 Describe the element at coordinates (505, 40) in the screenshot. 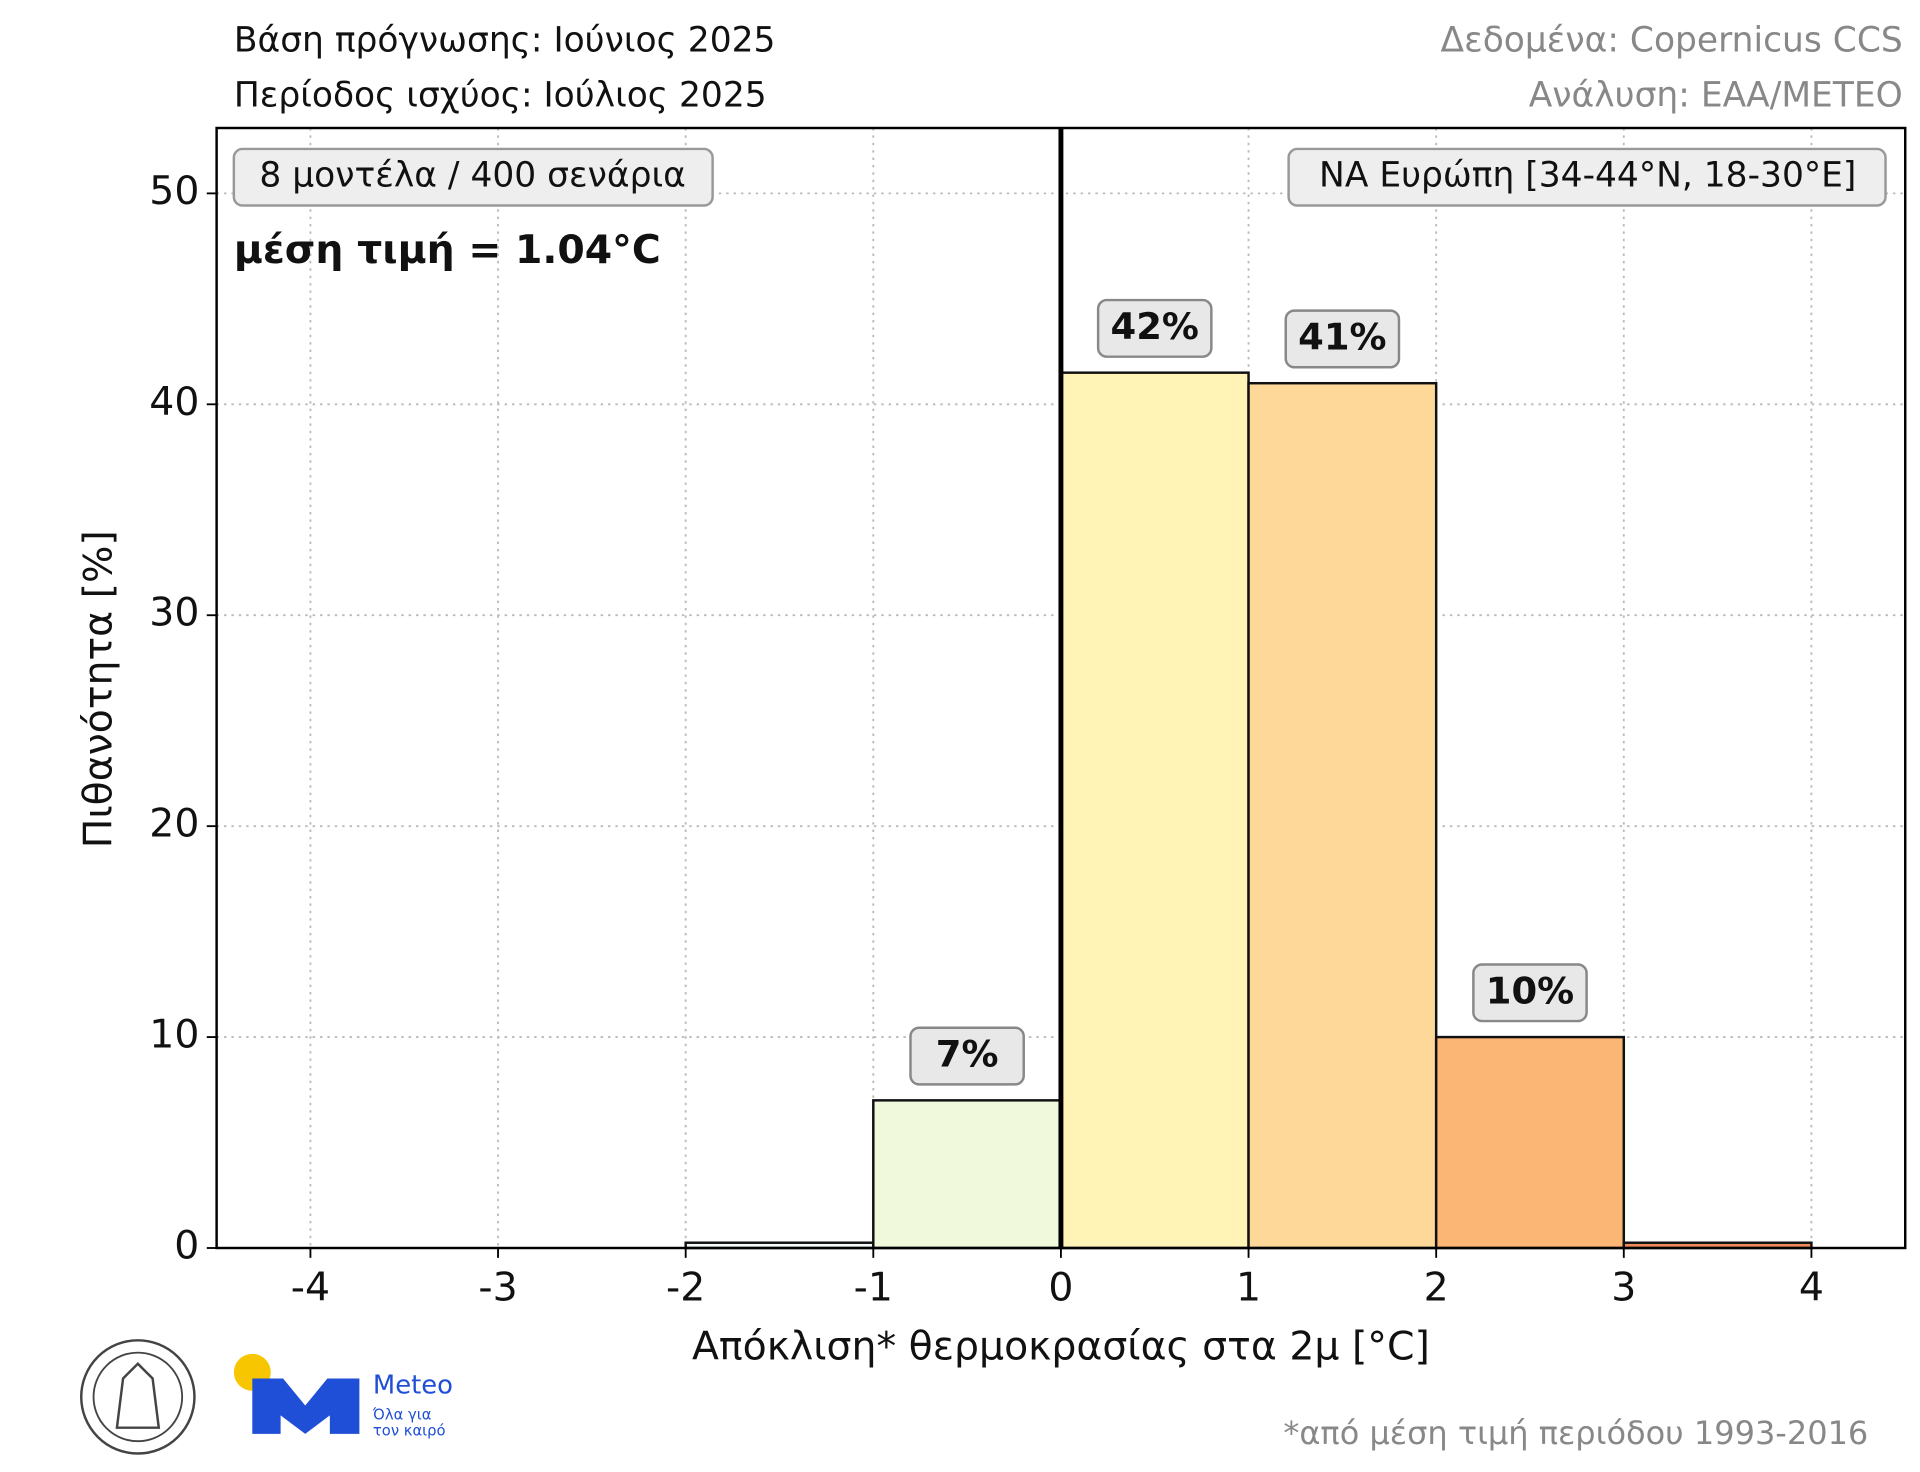

I see `forecast-base: Βάση πρόγνωσης: Ιούνιος 2025` at that location.